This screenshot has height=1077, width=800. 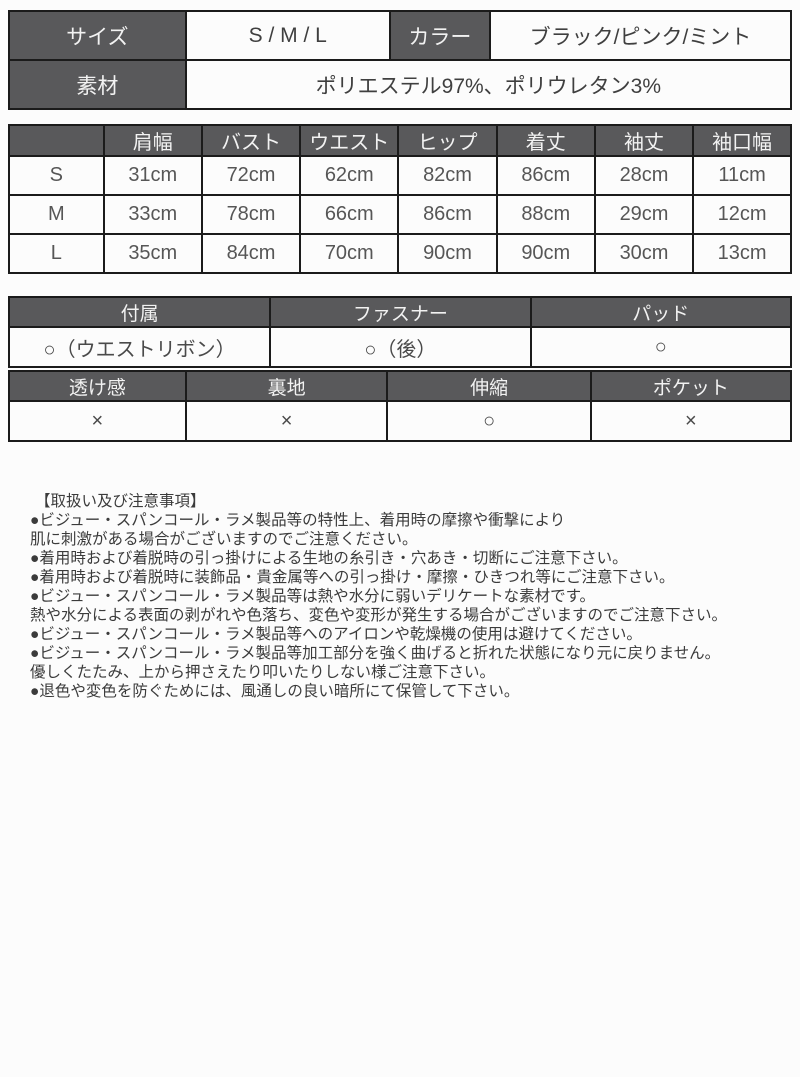 What do you see at coordinates (661, 312) in the screenshot?
I see `column-header-pad: パッド` at bounding box center [661, 312].